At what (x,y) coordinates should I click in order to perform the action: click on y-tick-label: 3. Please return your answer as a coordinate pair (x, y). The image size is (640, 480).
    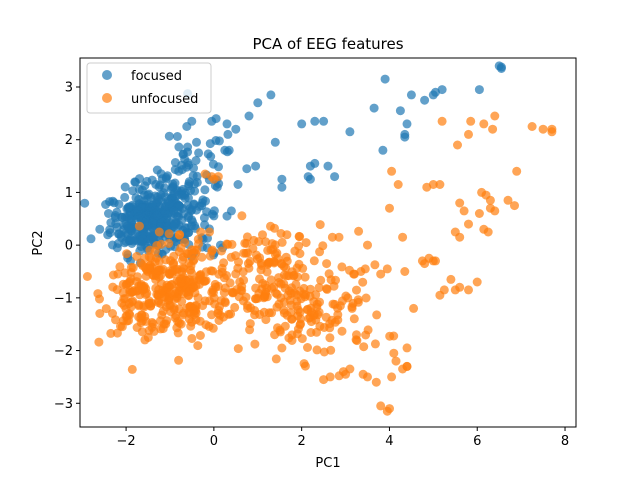
    Looking at the image, I should click on (69, 87).